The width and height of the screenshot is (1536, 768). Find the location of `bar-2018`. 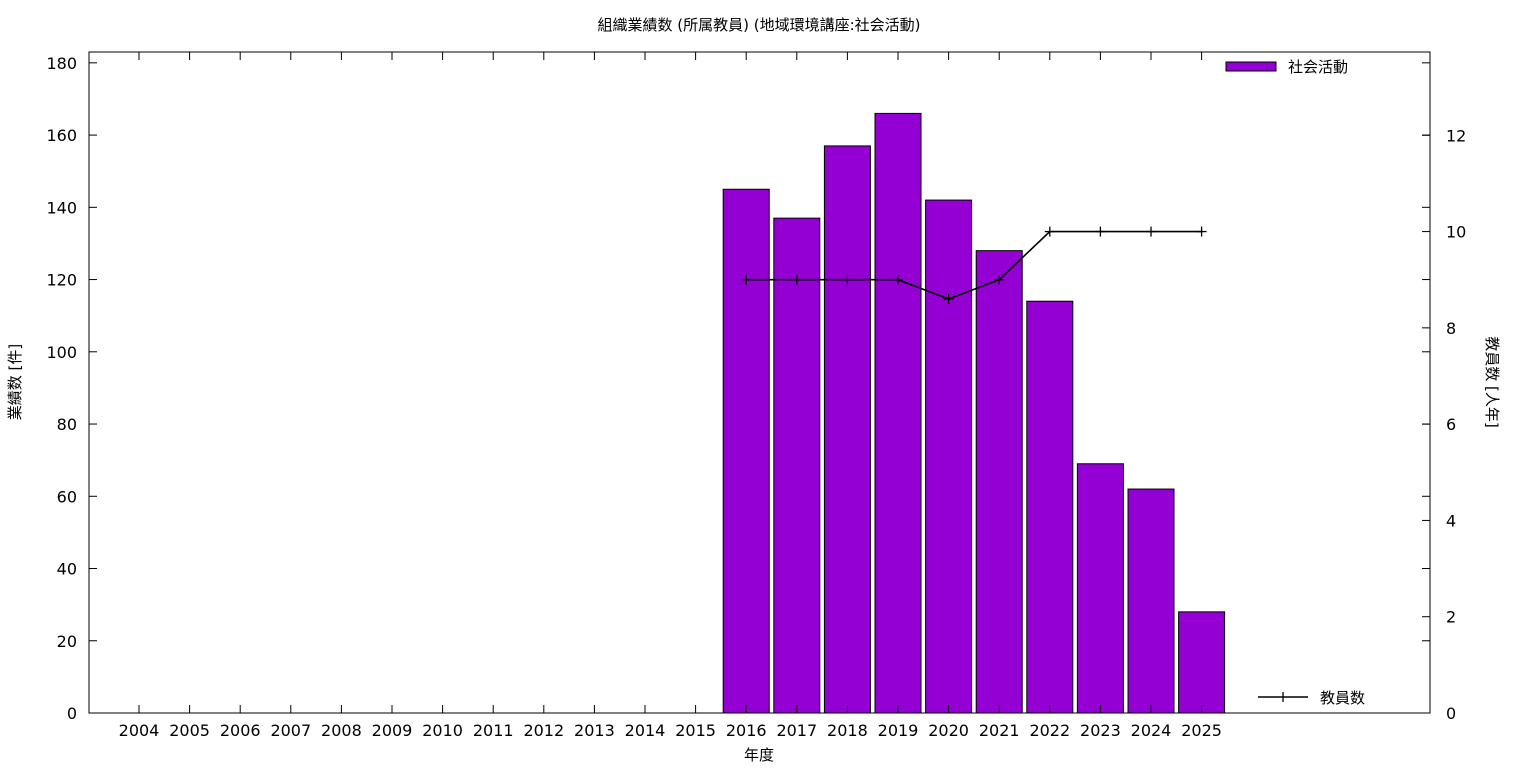

bar-2018 is located at coordinates (847, 429).